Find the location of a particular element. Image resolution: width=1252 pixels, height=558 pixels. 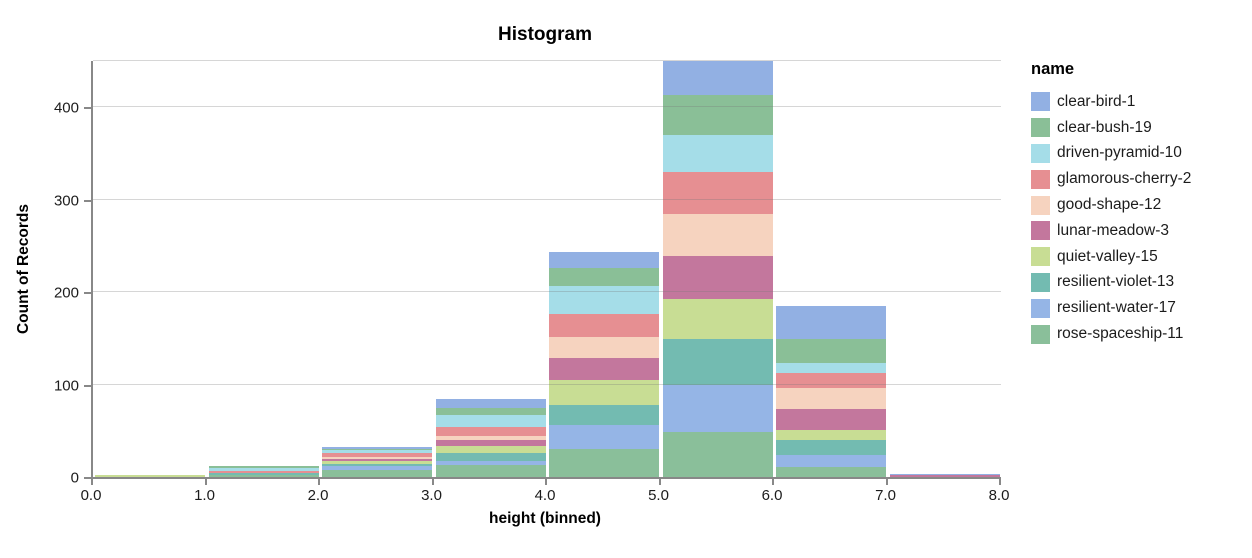

chart-title: Histogram is located at coordinates (545, 34).